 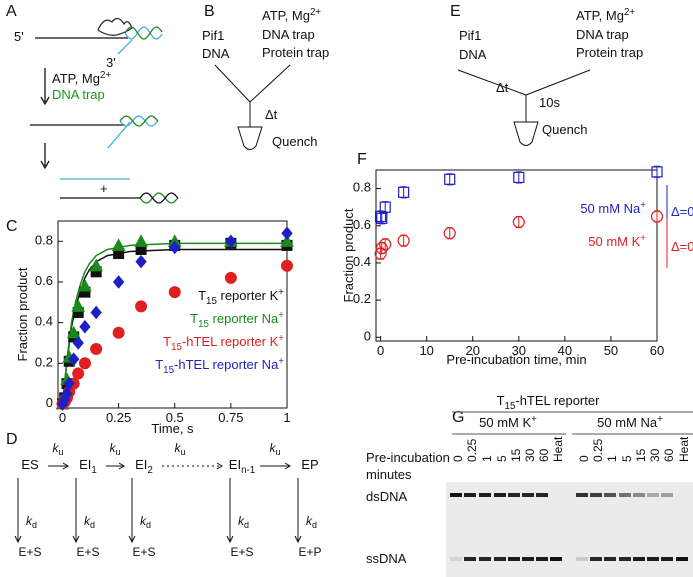 I want to click on panel-letter: E, so click(x=455, y=11).